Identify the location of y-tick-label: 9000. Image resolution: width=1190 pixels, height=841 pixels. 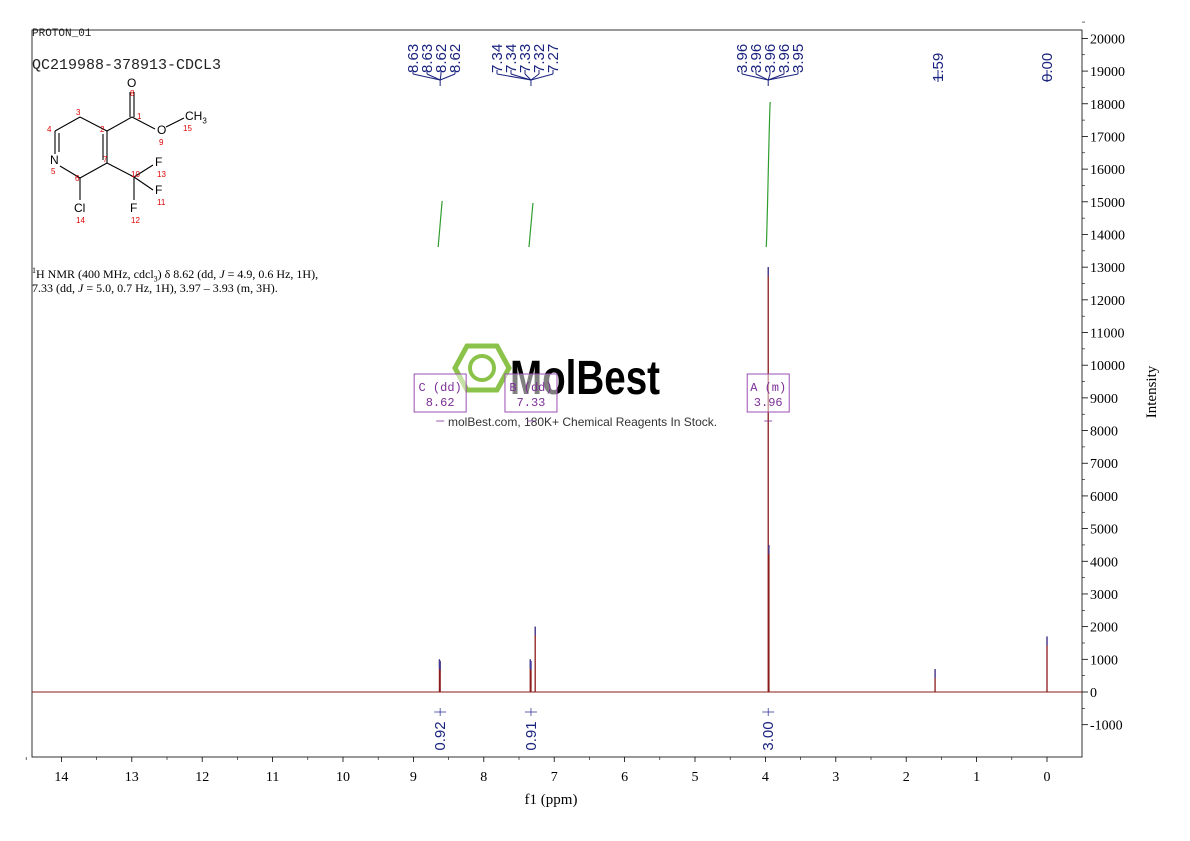
(1104, 399).